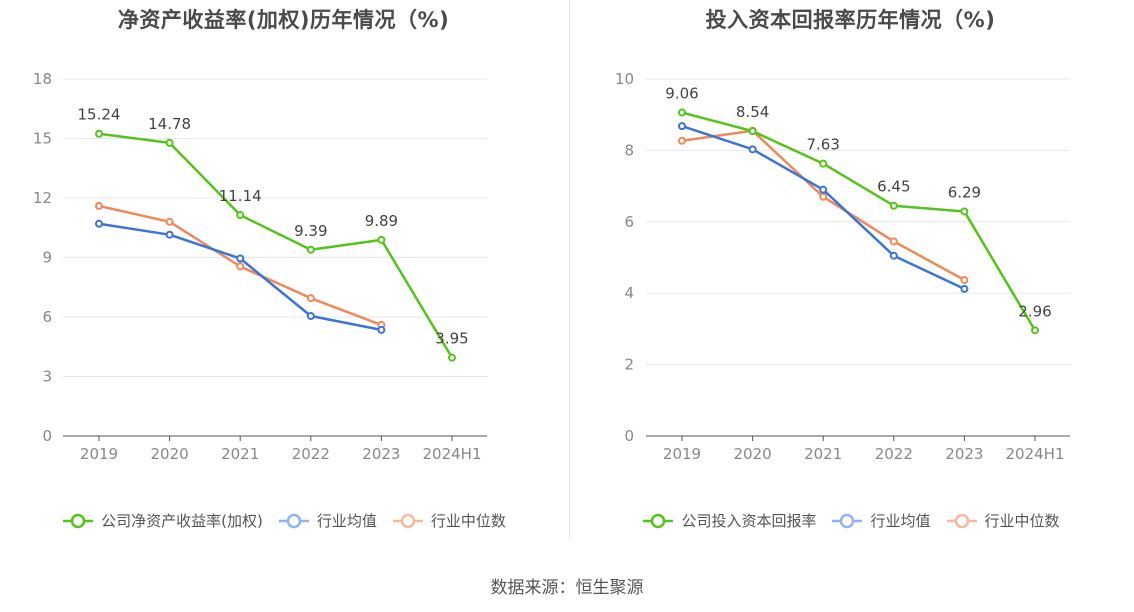 This screenshot has height=612, width=1134. I want to click on y-tick-label: 15, so click(42, 139).